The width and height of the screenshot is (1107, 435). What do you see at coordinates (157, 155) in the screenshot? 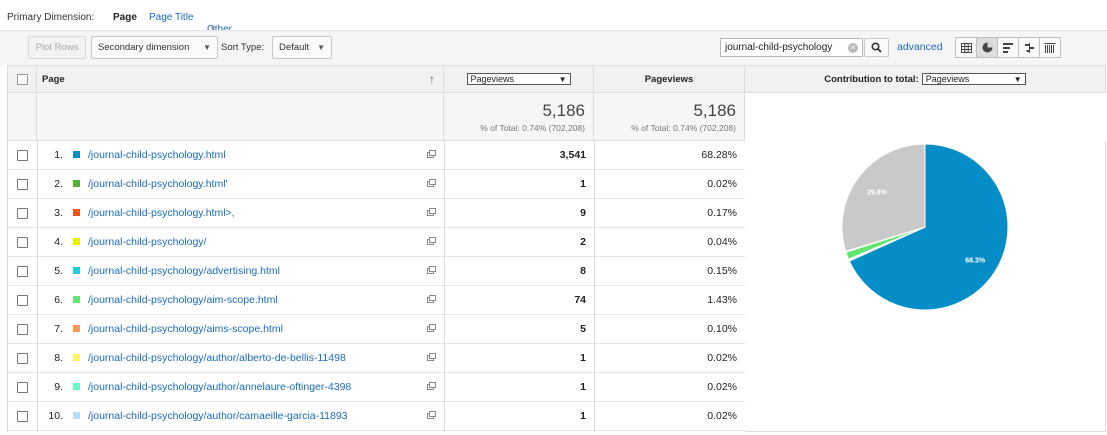
I see `page-link: /journal-child-psychology.html` at bounding box center [157, 155].